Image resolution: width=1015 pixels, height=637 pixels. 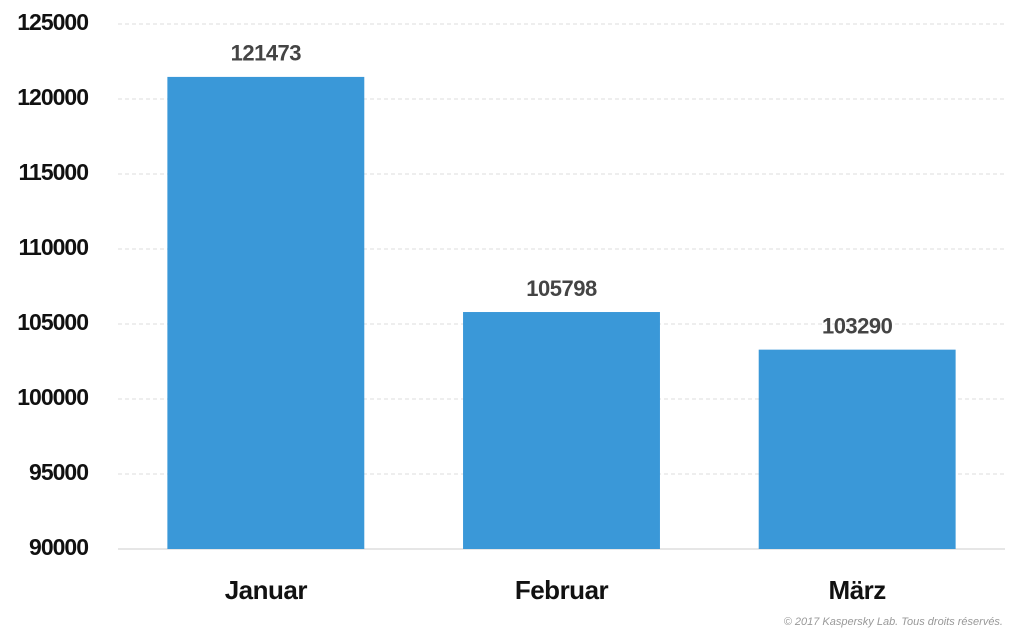 What do you see at coordinates (52, 22) in the screenshot?
I see `y-tick-label: 125000` at bounding box center [52, 22].